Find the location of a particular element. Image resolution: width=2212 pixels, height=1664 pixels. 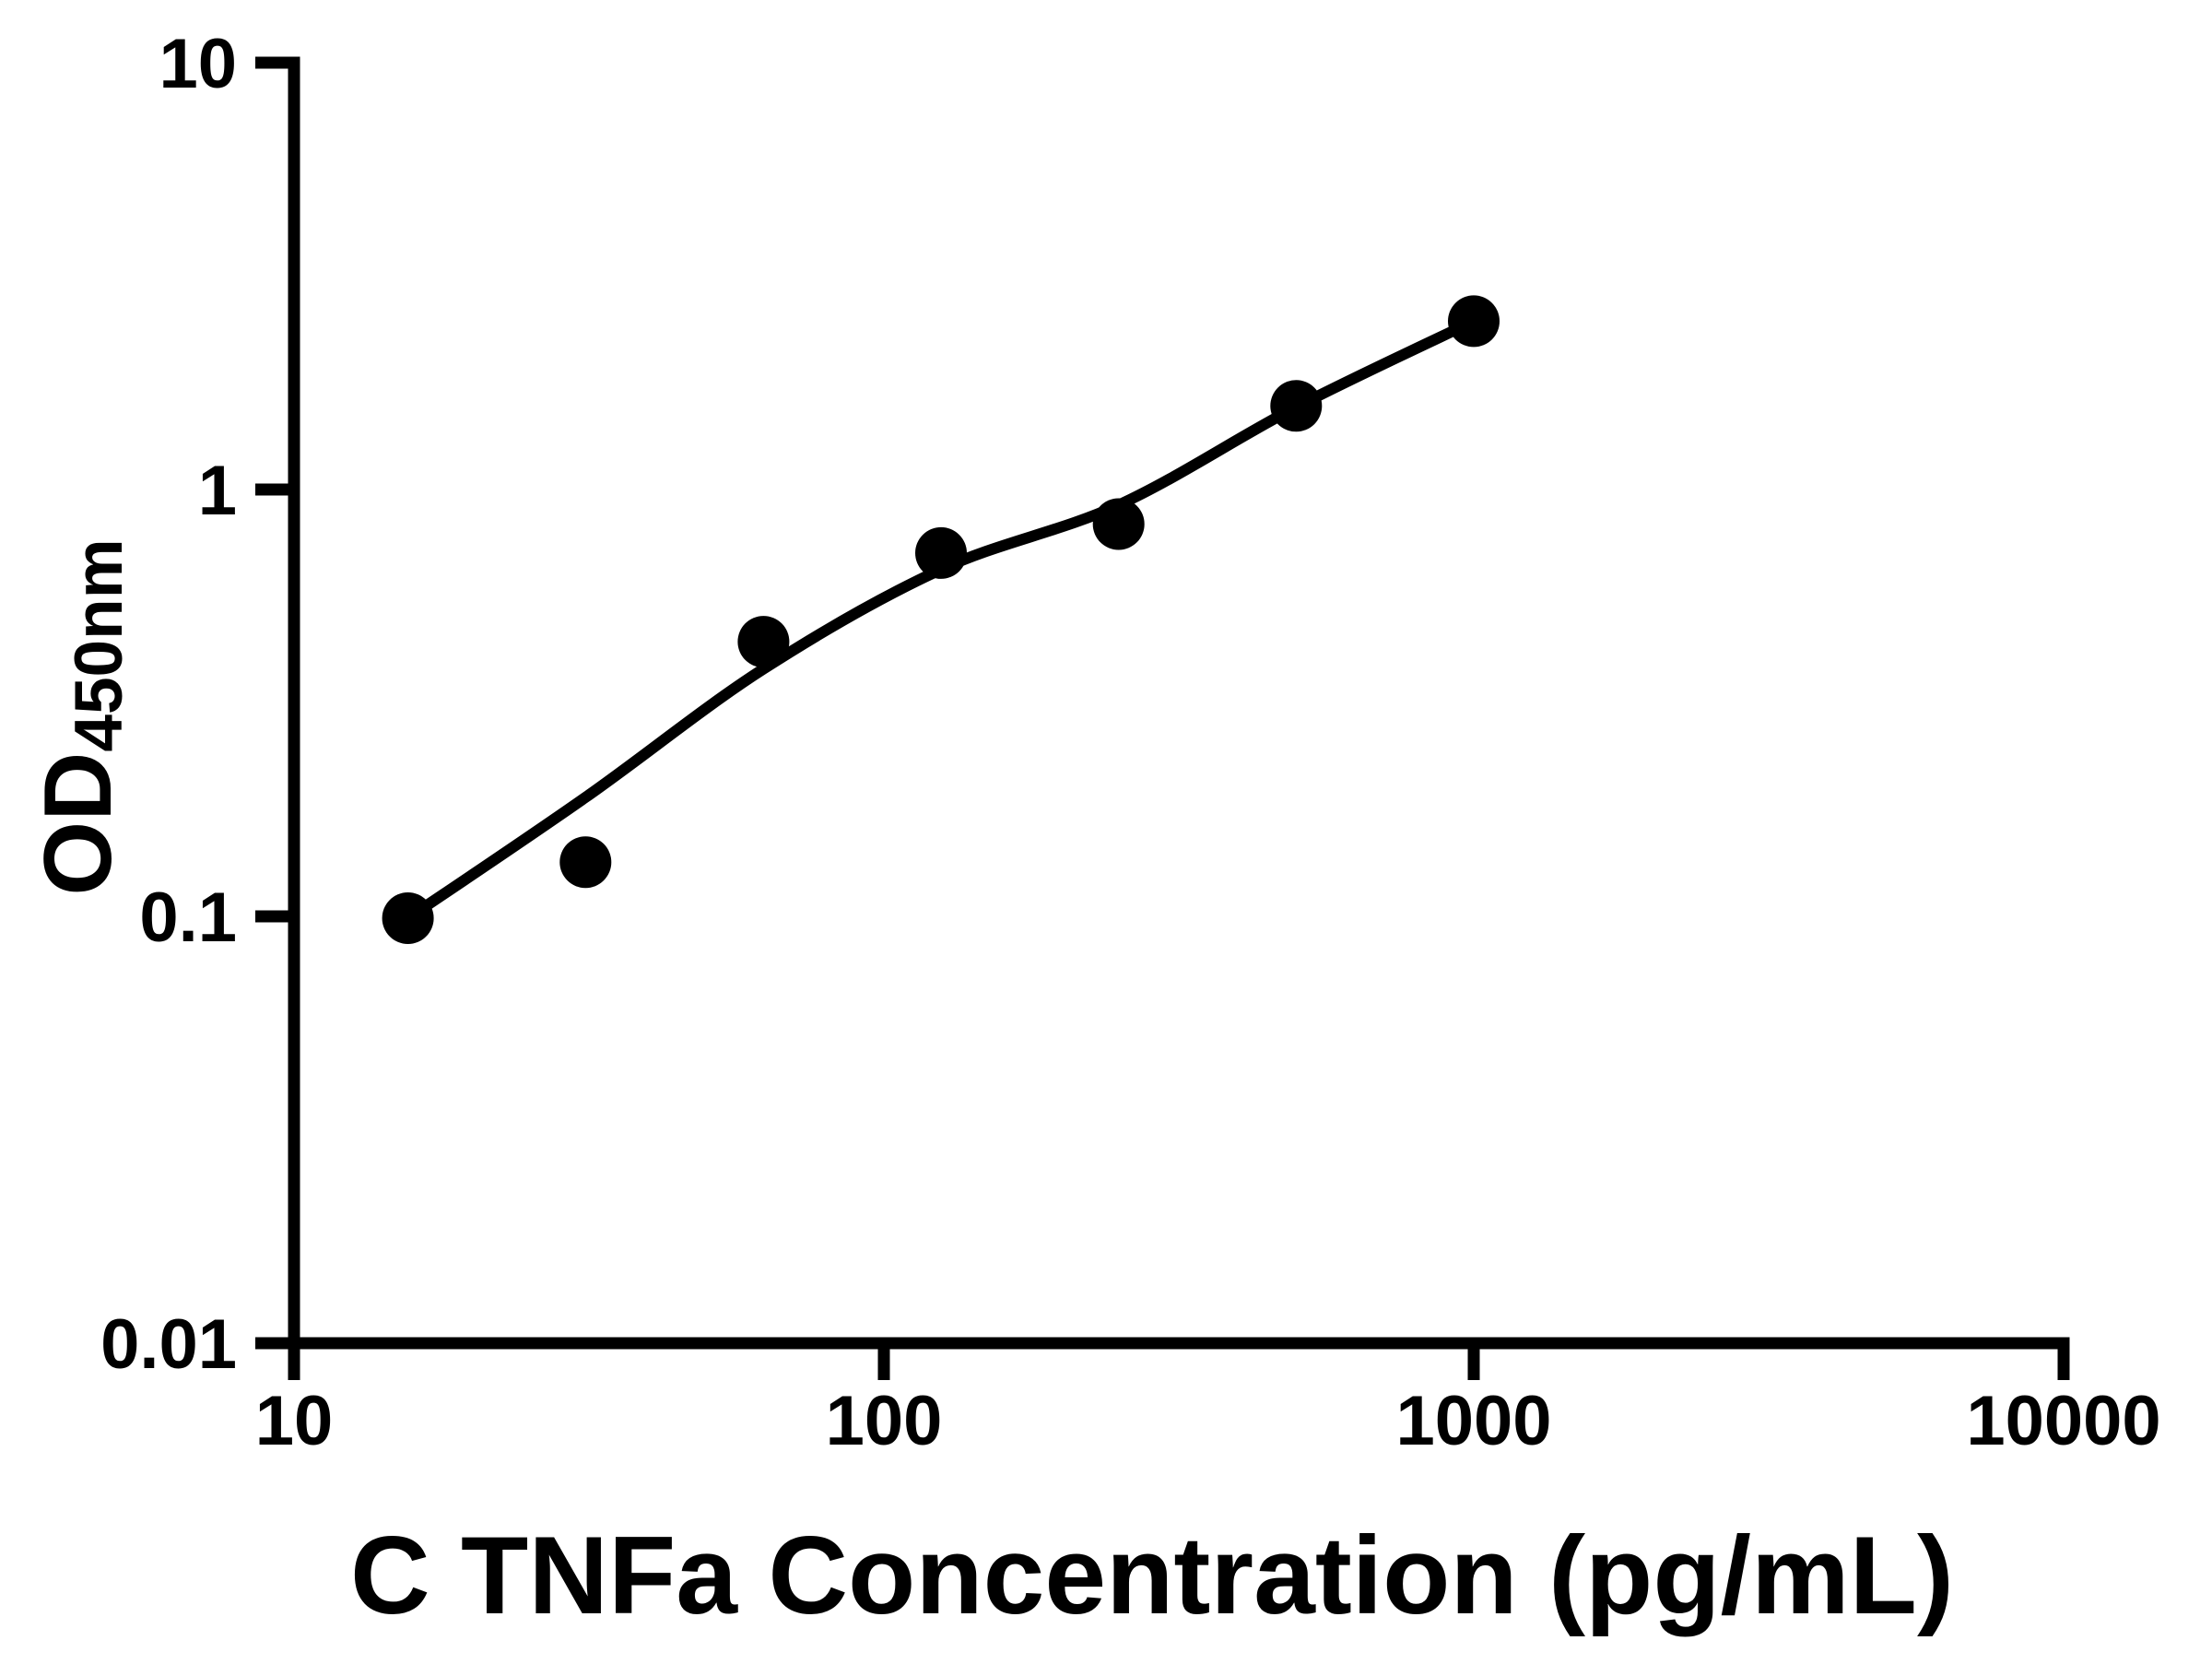

x-tick-label: 10000 is located at coordinates (2063, 1421).